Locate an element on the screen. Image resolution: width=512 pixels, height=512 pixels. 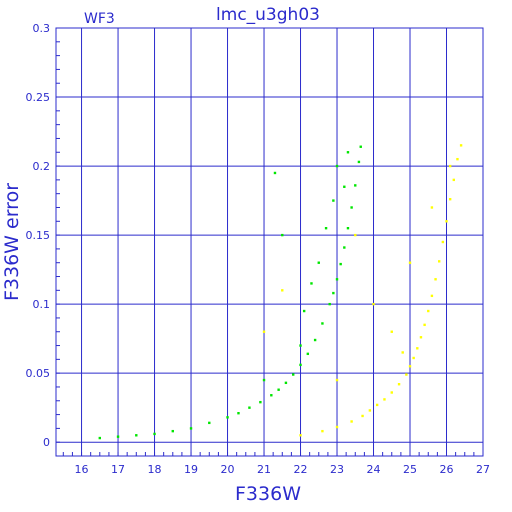
y-tick-label: 0.3 is located at coordinates (42, 28).